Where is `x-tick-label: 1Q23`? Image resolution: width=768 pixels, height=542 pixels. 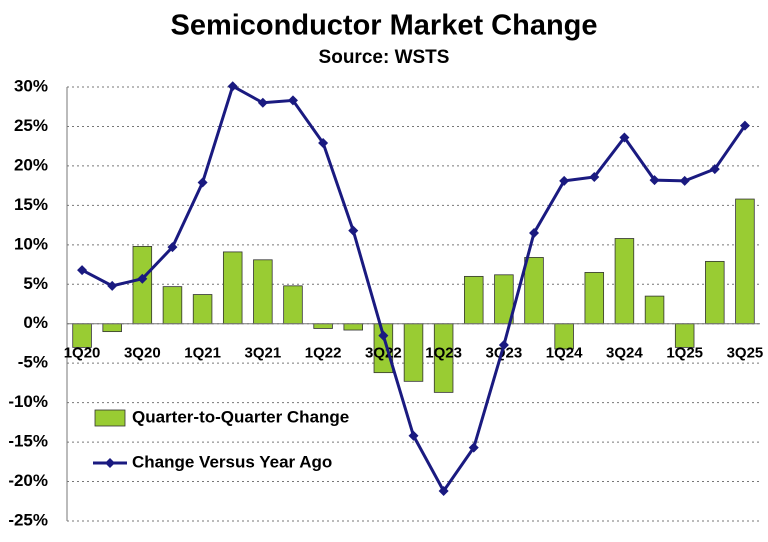
x-tick-label: 1Q23 is located at coordinates (443, 353).